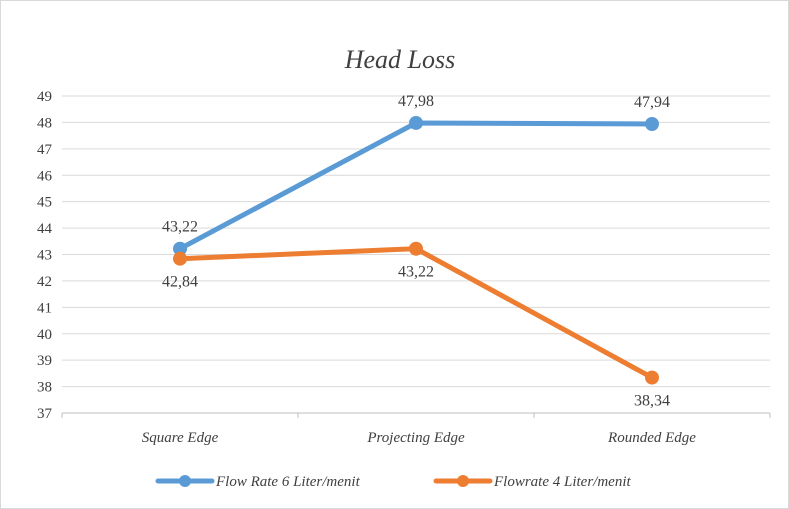 The height and width of the screenshot is (509, 789). Describe the element at coordinates (44, 335) in the screenshot. I see `y-tick-label: 40` at that location.